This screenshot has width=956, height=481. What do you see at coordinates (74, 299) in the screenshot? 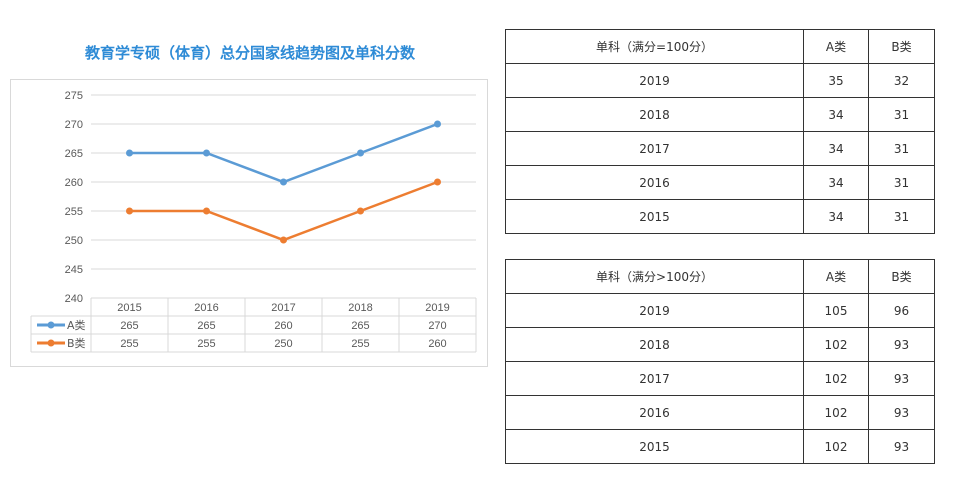
I see `y-tick-label: 240` at bounding box center [74, 299].